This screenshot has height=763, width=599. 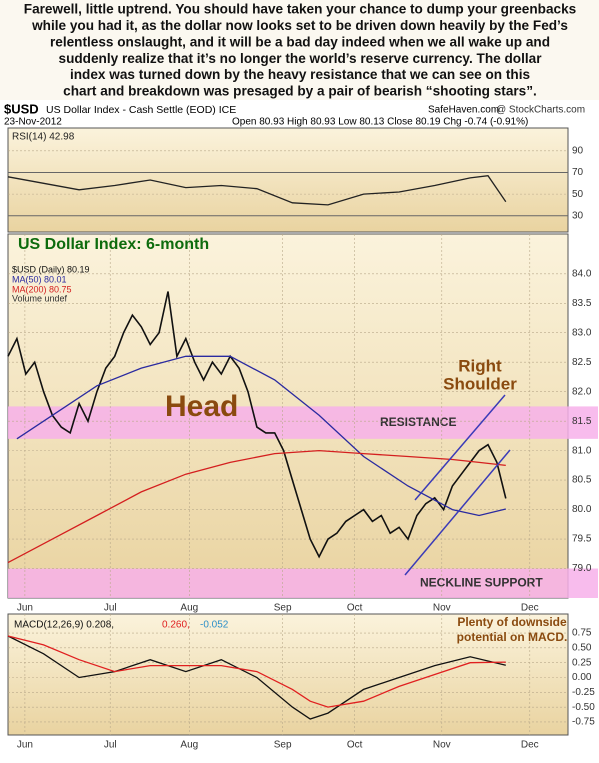 What do you see at coordinates (21, 108) in the screenshot?
I see `symbol: $USD` at bounding box center [21, 108].